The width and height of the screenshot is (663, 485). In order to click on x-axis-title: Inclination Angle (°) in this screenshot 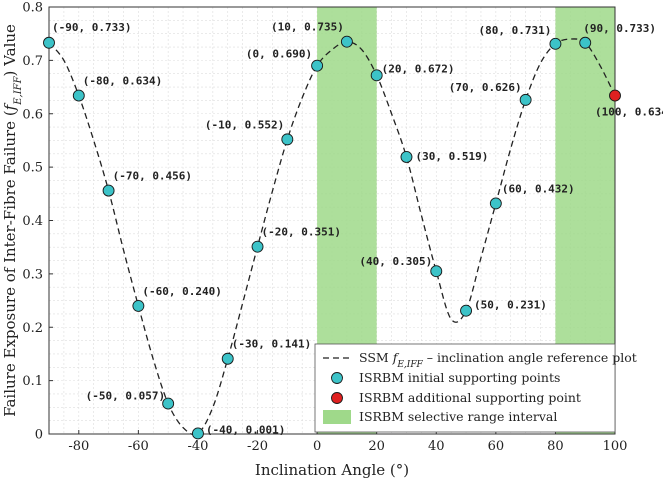, I will do `click(332, 470)`.